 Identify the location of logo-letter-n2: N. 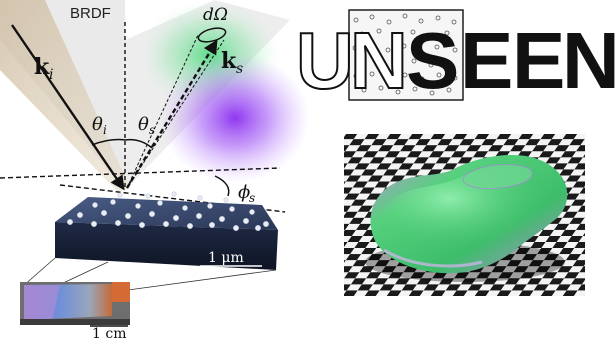
(588, 60).